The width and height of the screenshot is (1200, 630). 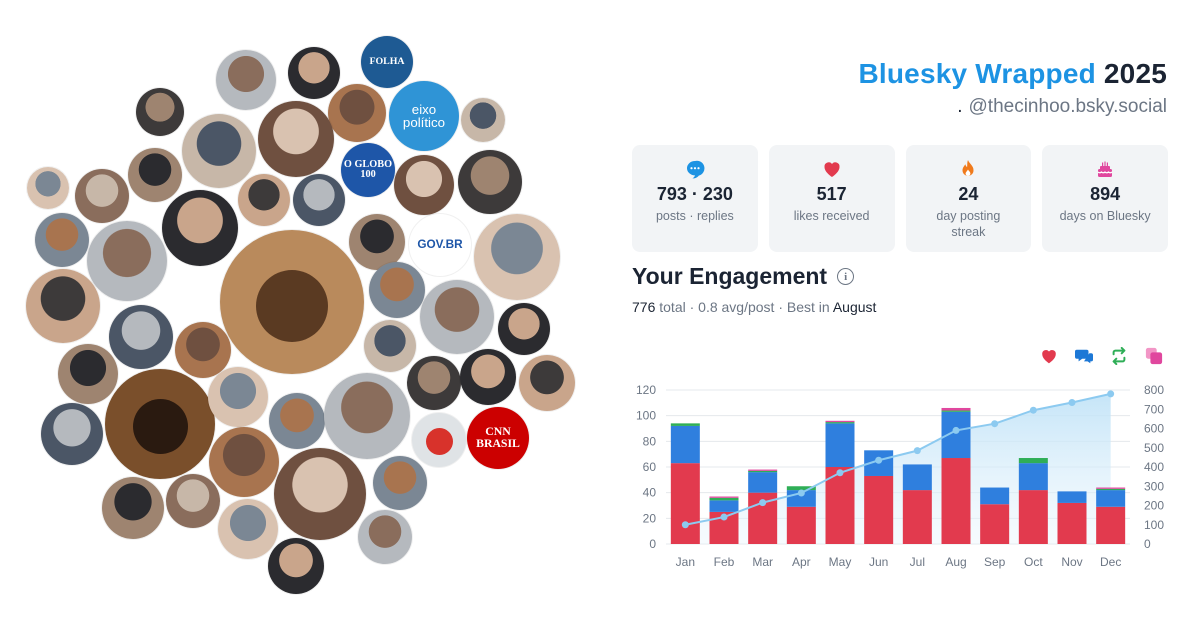 I want to click on brand-title: Bluesky Wrapped, so click(x=977, y=73).